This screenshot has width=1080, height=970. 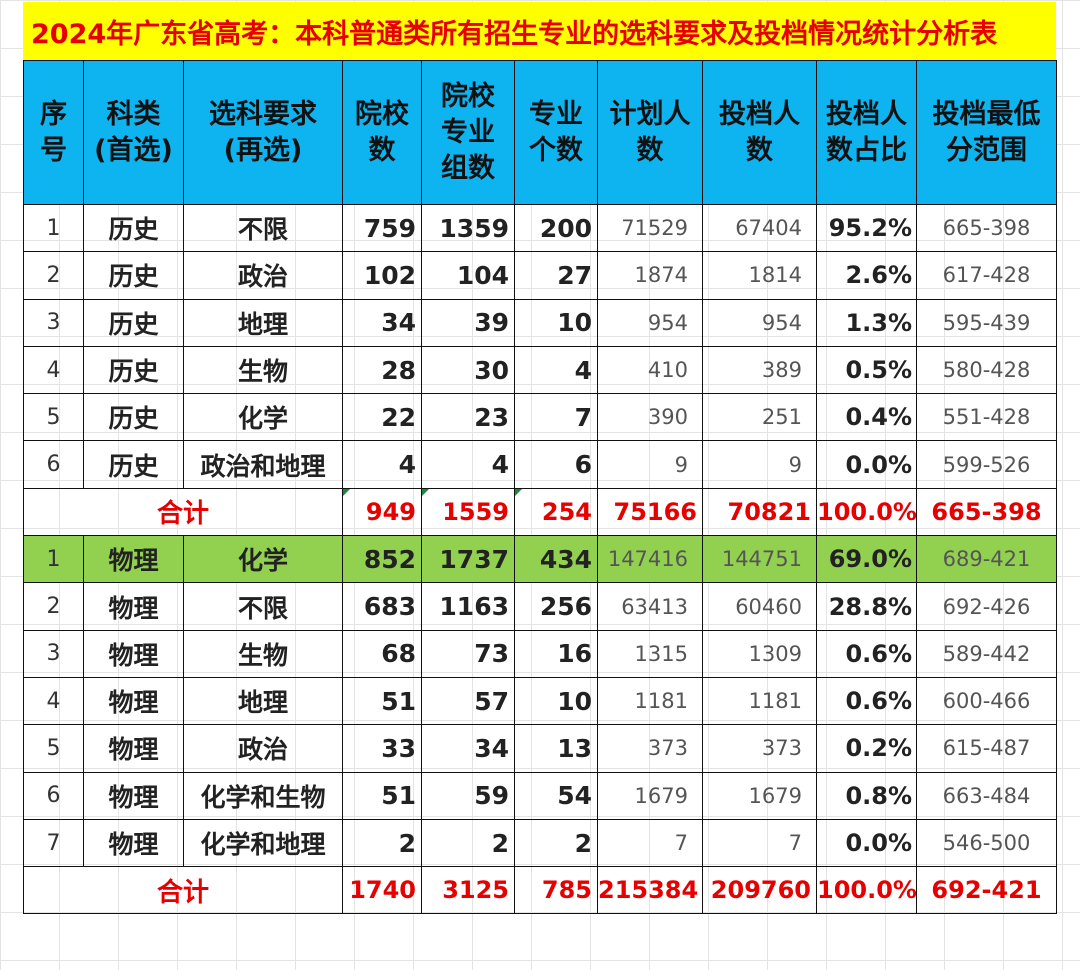 I want to click on row-score-range: 589-442, so click(x=986, y=653).